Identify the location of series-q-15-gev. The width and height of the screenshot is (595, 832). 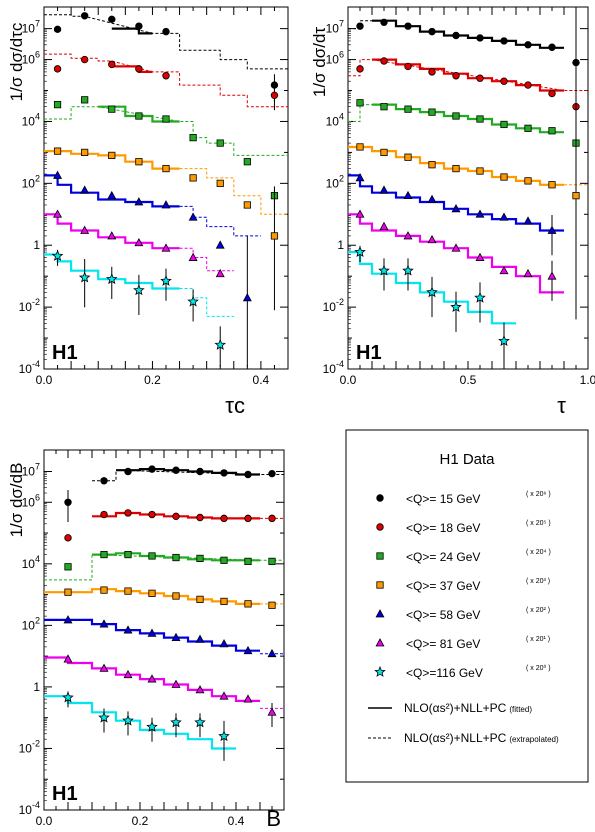
(166, 57).